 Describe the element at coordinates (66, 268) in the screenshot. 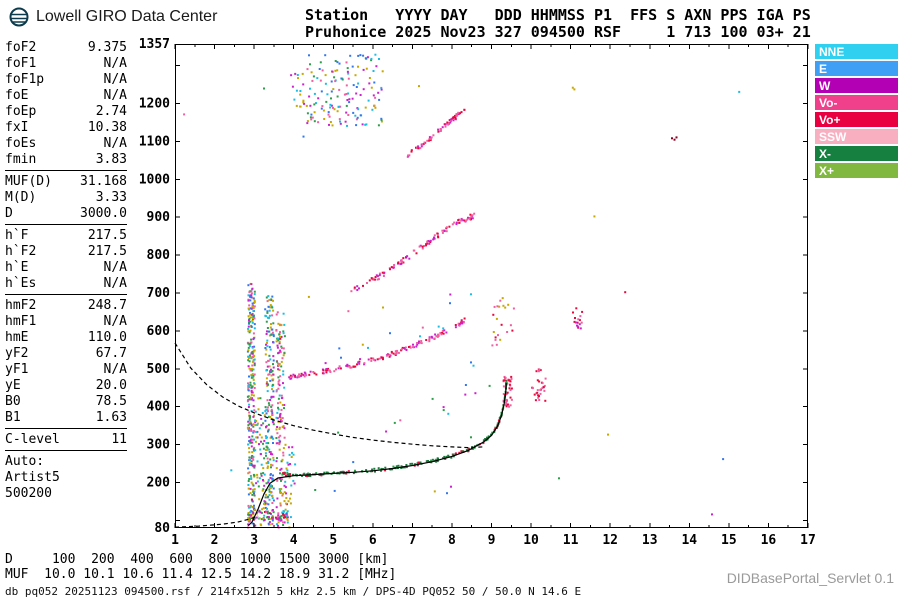

I see `param-row-h-e: h`E N/A` at that location.